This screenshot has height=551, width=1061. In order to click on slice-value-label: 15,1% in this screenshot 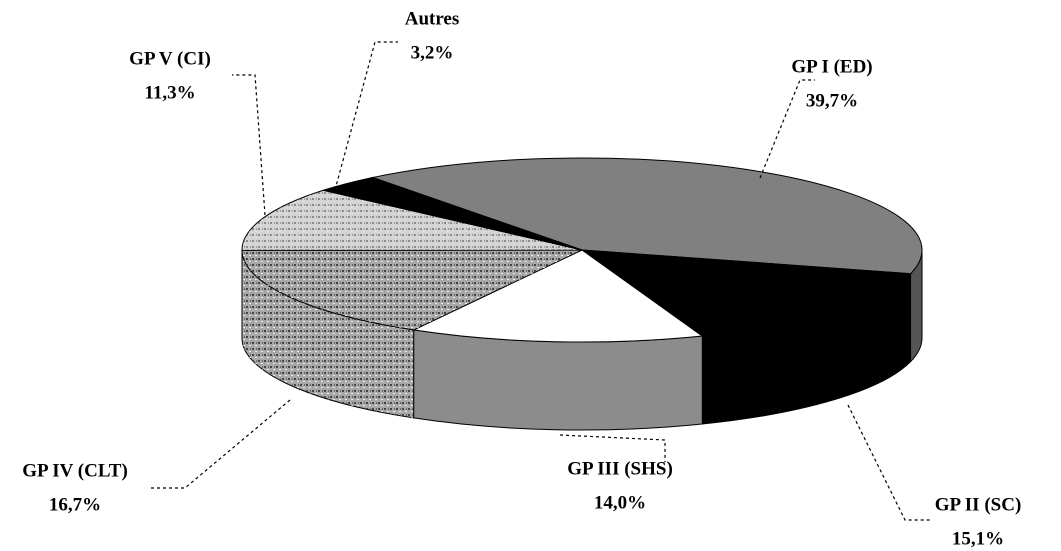, I will do `click(978, 538)`.